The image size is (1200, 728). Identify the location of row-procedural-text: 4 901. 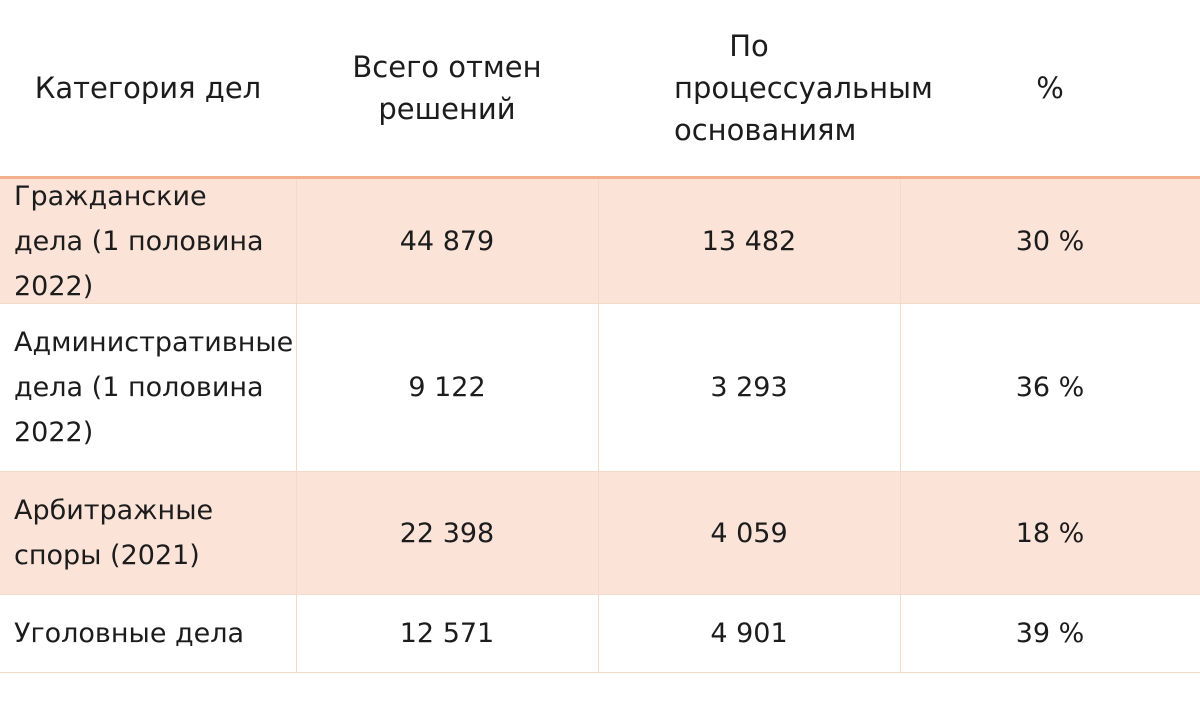
(749, 633).